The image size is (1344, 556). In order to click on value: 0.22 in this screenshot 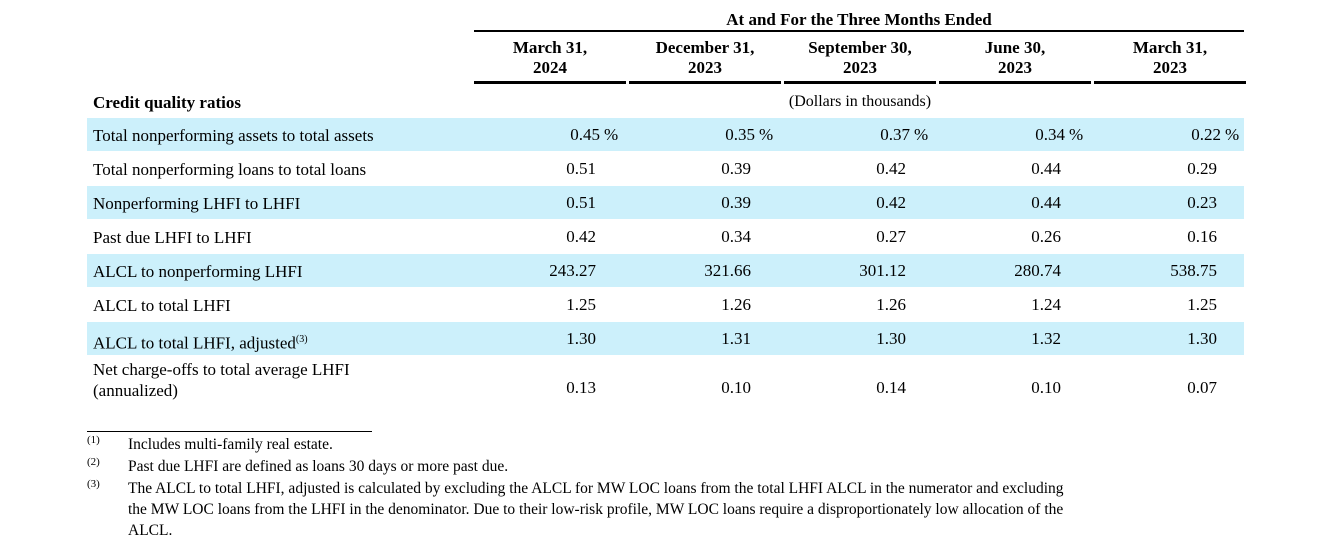, I will do `click(1206, 134)`.